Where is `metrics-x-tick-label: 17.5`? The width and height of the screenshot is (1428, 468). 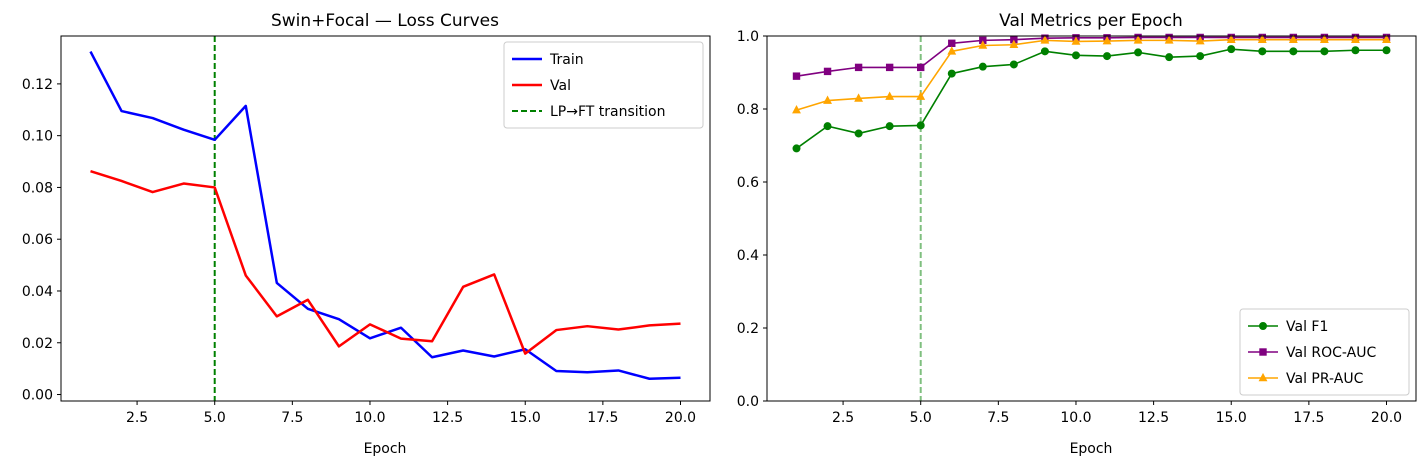
metrics-x-tick-label: 17.5 is located at coordinates (1308, 418).